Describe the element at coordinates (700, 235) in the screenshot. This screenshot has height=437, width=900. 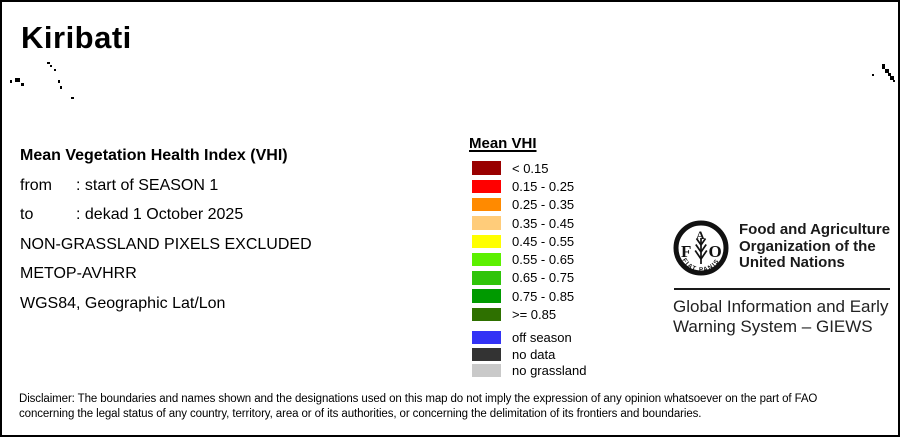
I see `fao-letter-a: A` at that location.